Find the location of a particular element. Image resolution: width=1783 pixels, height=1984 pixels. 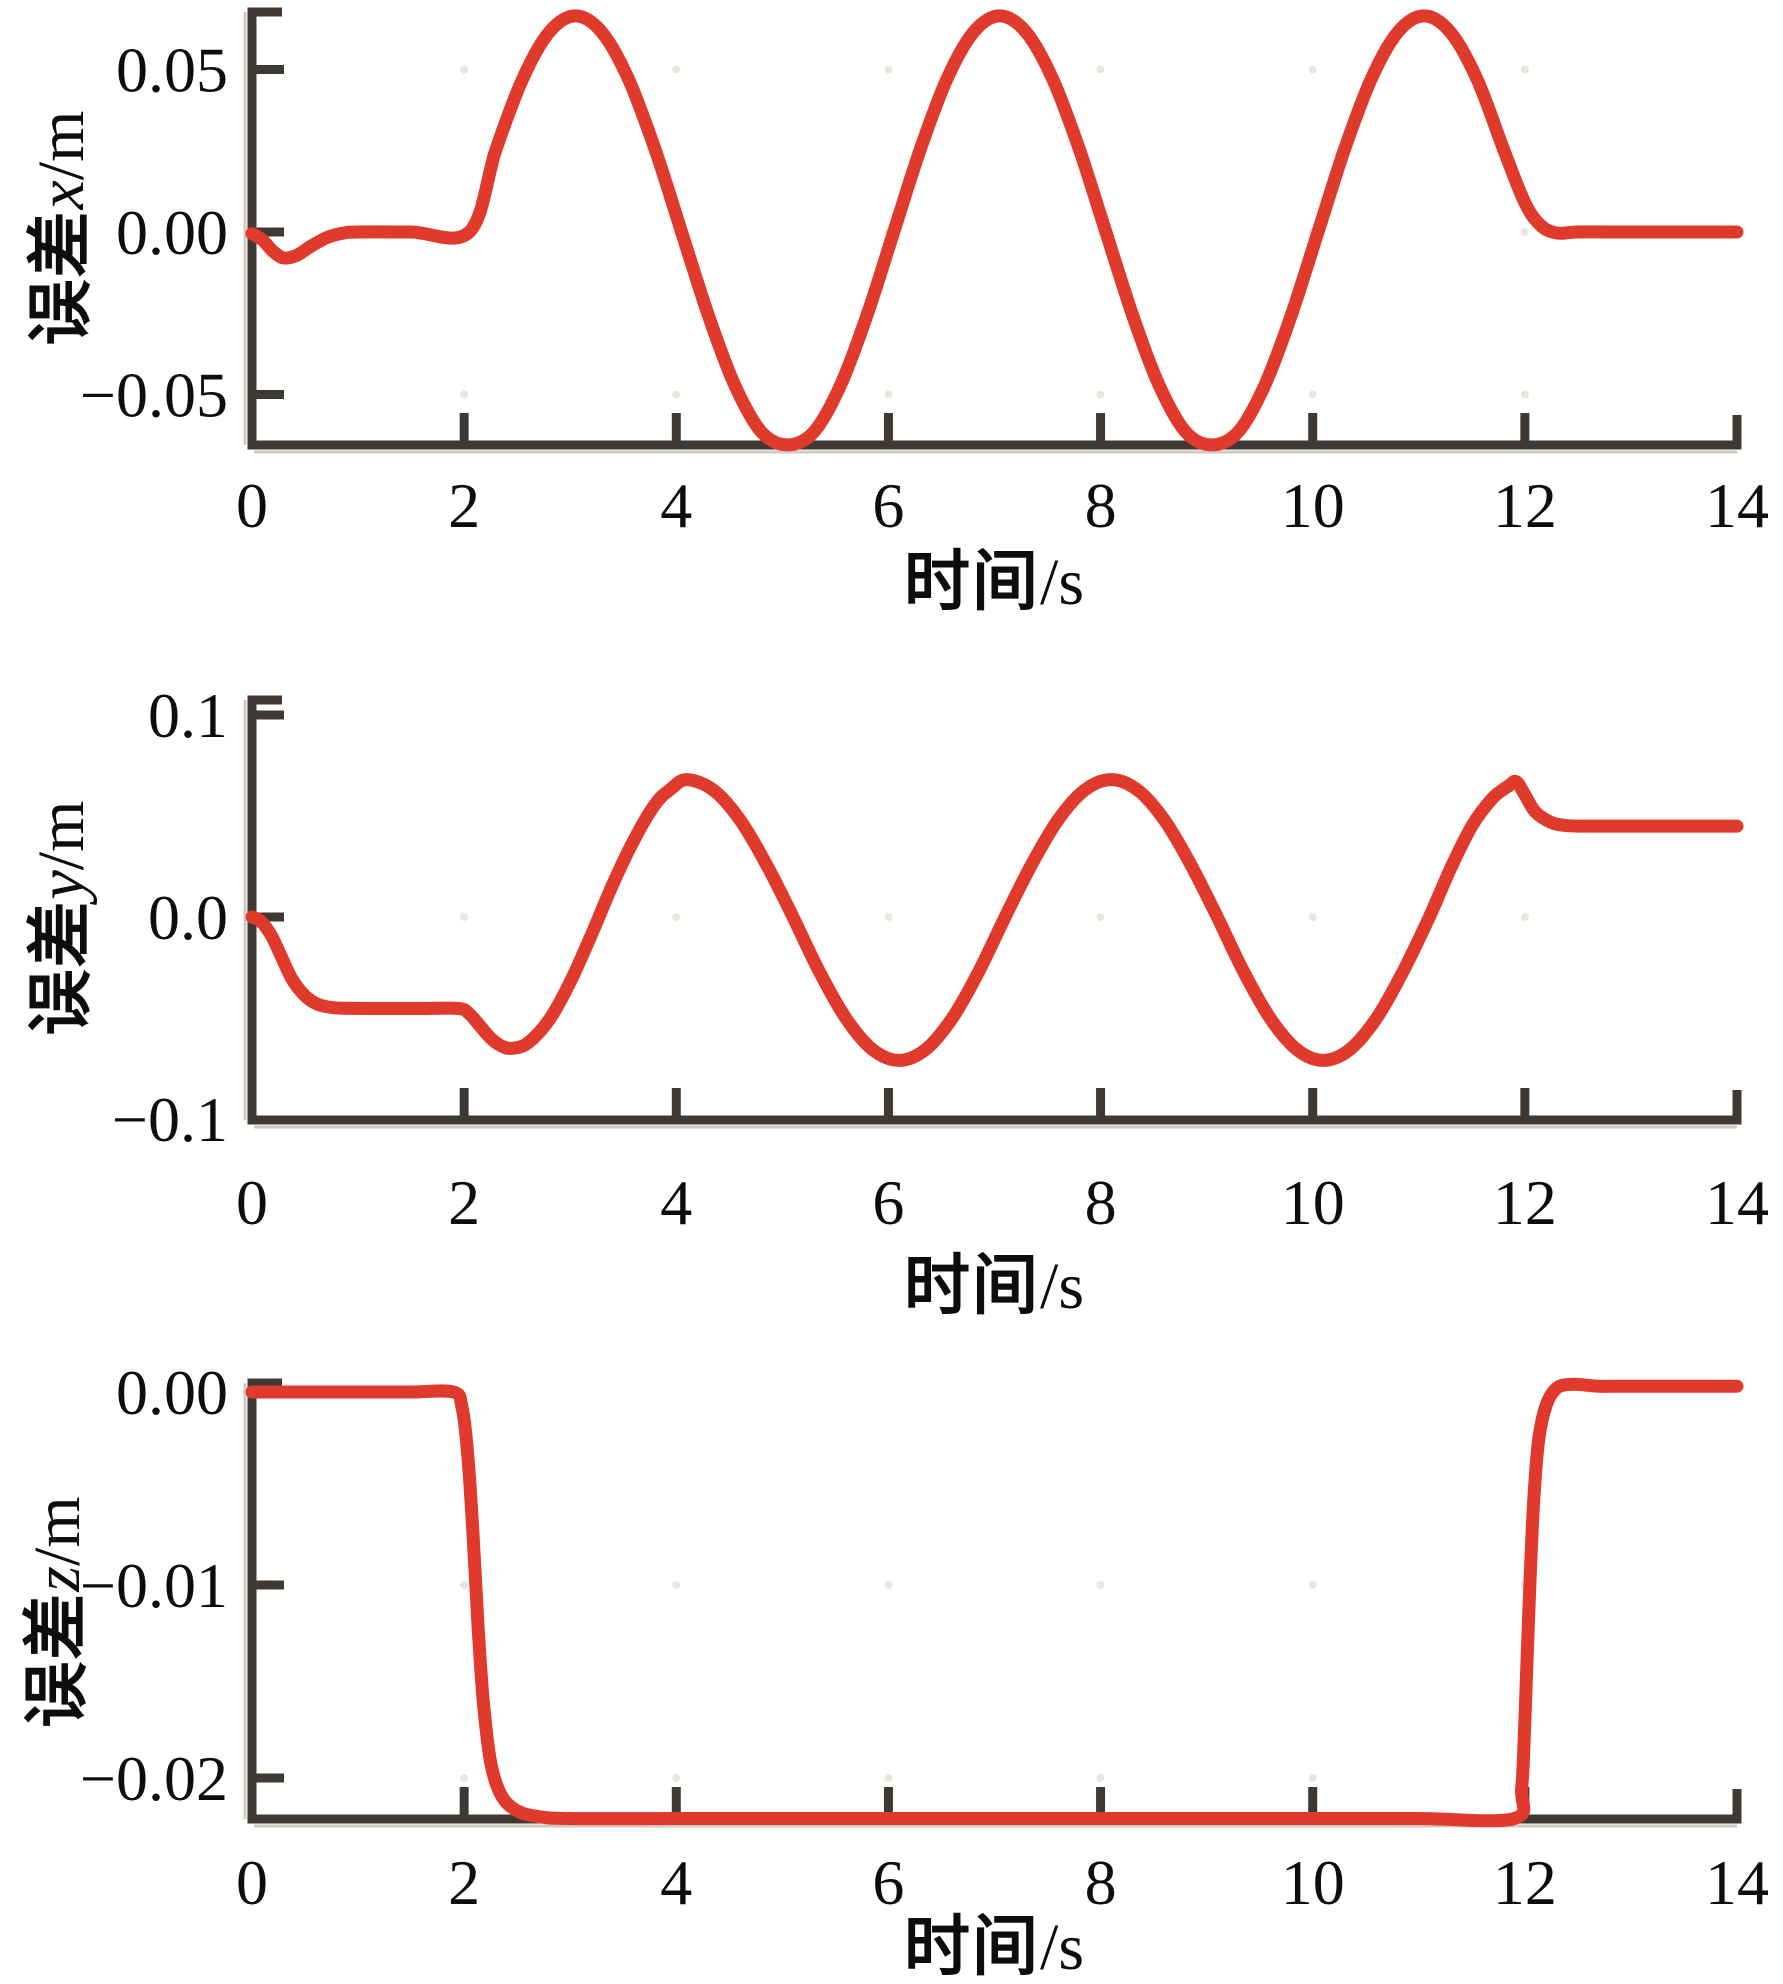

y-tick-label: 0.0 is located at coordinates (188, 917).